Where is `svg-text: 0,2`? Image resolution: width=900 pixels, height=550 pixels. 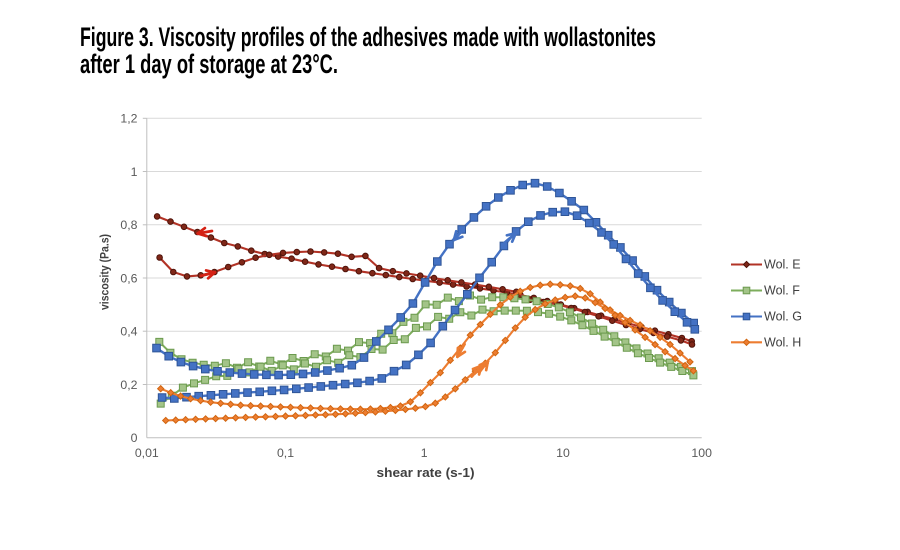 svg-text: 0,2 is located at coordinates (128, 385).